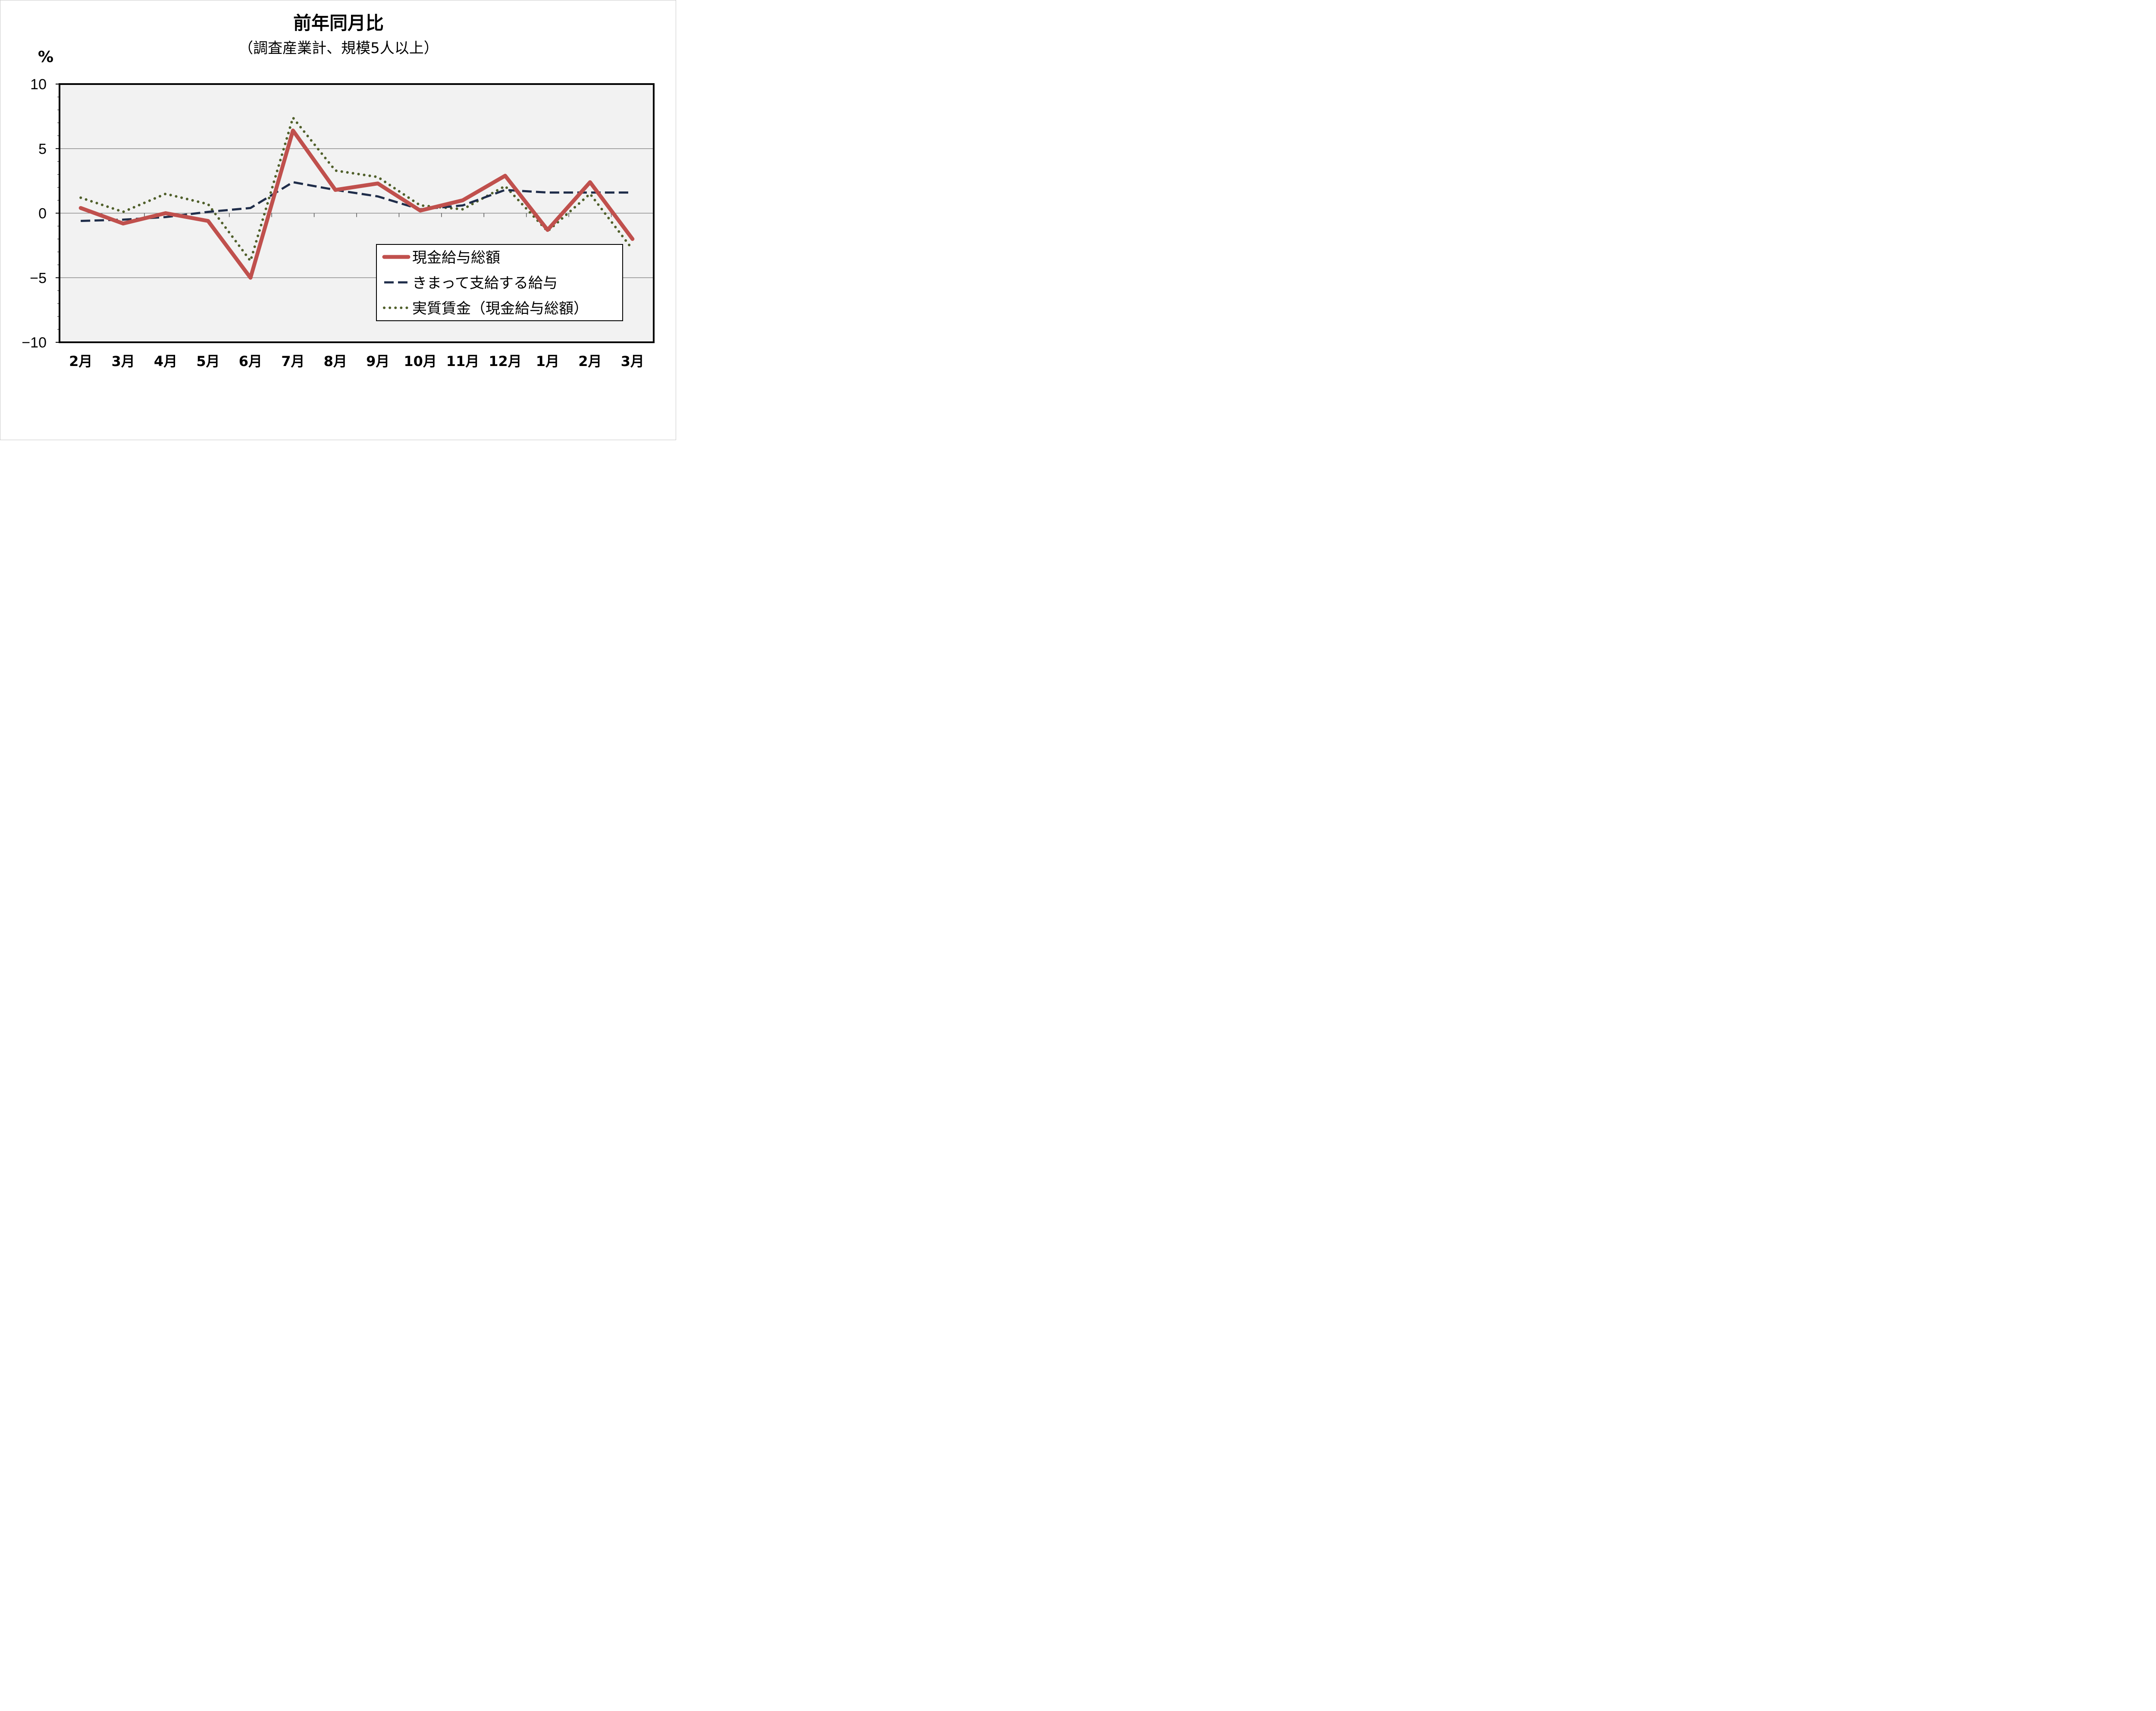 Image resolution: width=2156 pixels, height=1711 pixels. Describe the element at coordinates (356, 361) in the screenshot. I see `x-axis-tick-labels: 2月 3月 4月 5月 6月 7月 8月 9月 10月 11月 12月 1月 2月 3月` at that location.